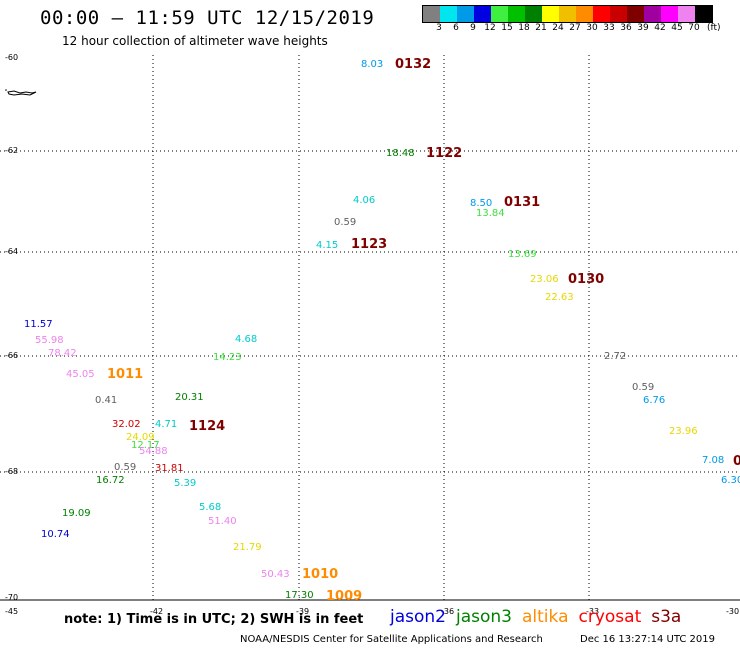  What do you see at coordinates (592, 611) in the screenshot?
I see `longitude-tick-label: -33` at bounding box center [592, 611].